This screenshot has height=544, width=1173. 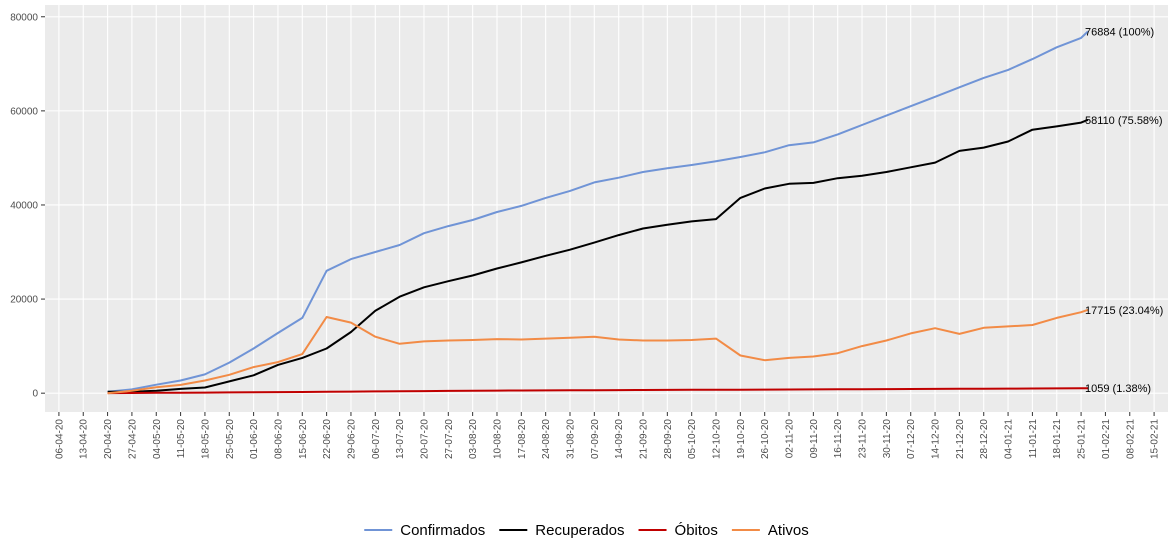 What do you see at coordinates (579, 530) in the screenshot?
I see `legend-label: Recuperados` at bounding box center [579, 530].